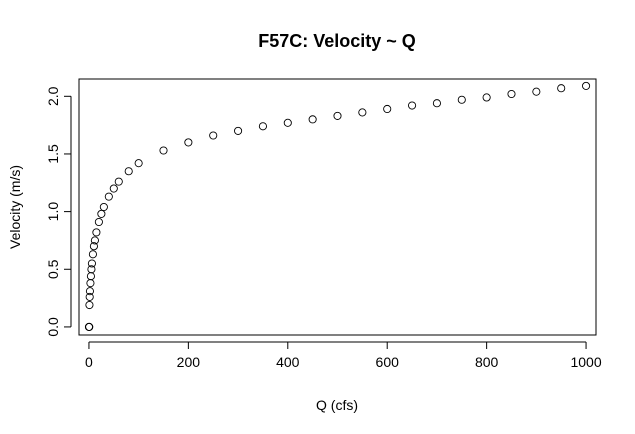 The image size is (635, 434). I want to click on y-tick-label: 1.5, so click(53, 154).